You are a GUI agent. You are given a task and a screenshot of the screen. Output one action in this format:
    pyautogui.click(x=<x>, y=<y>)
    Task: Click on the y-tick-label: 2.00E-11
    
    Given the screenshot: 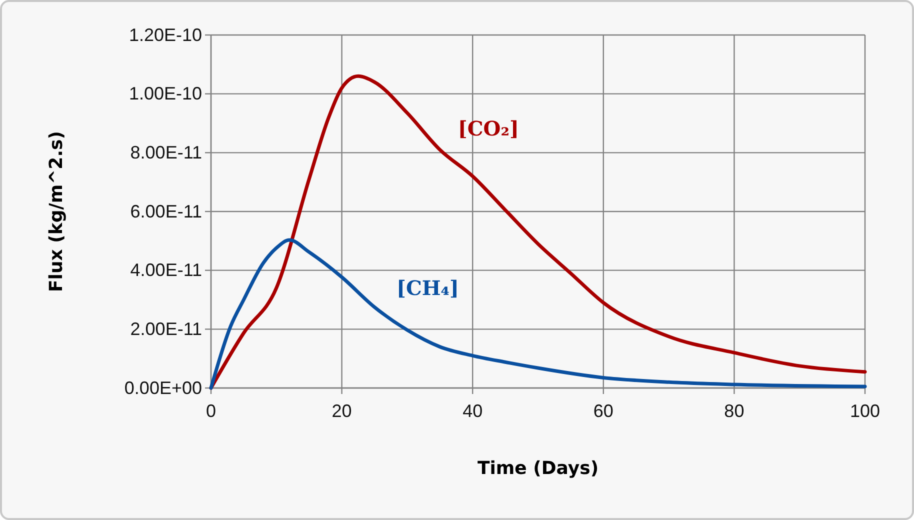 What is the action you would take?
    pyautogui.click(x=166, y=328)
    